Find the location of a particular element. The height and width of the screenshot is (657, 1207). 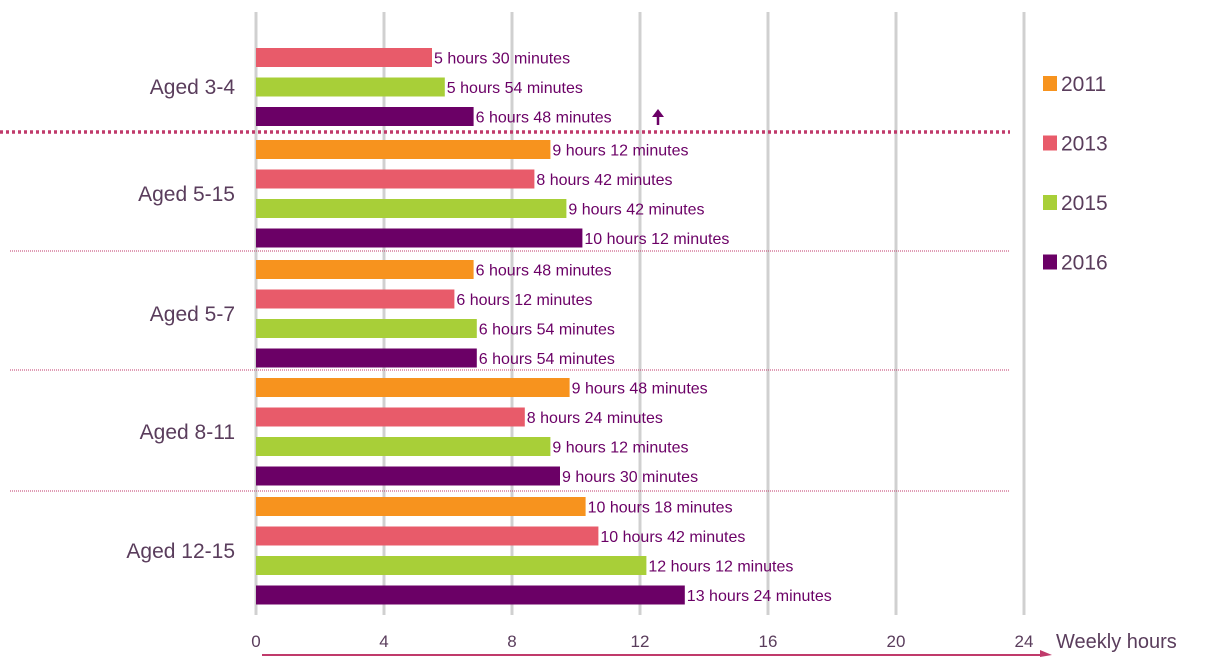

legend-label: 2016 is located at coordinates (1084, 263).